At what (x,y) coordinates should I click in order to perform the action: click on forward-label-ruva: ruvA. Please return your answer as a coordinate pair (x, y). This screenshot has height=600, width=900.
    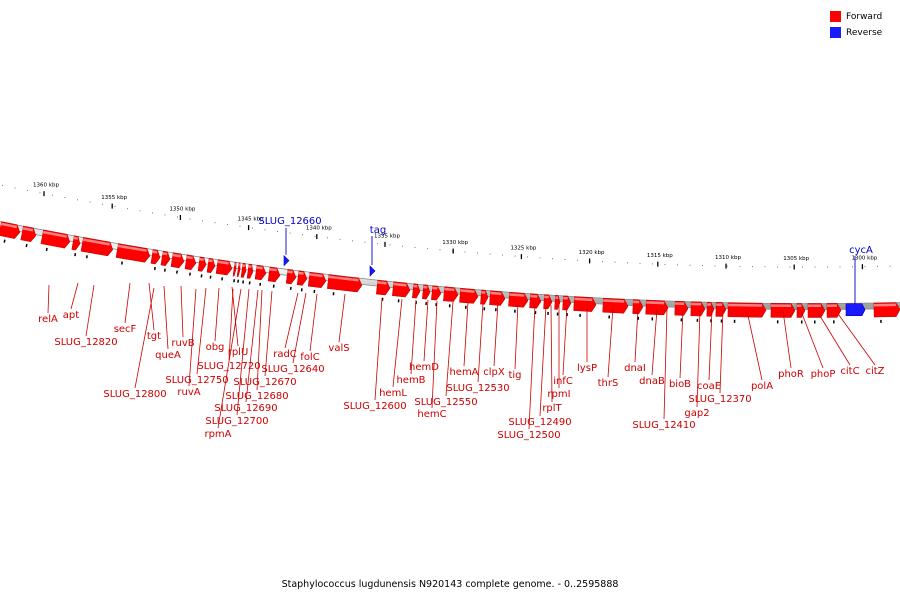
    Looking at the image, I should click on (189, 343).